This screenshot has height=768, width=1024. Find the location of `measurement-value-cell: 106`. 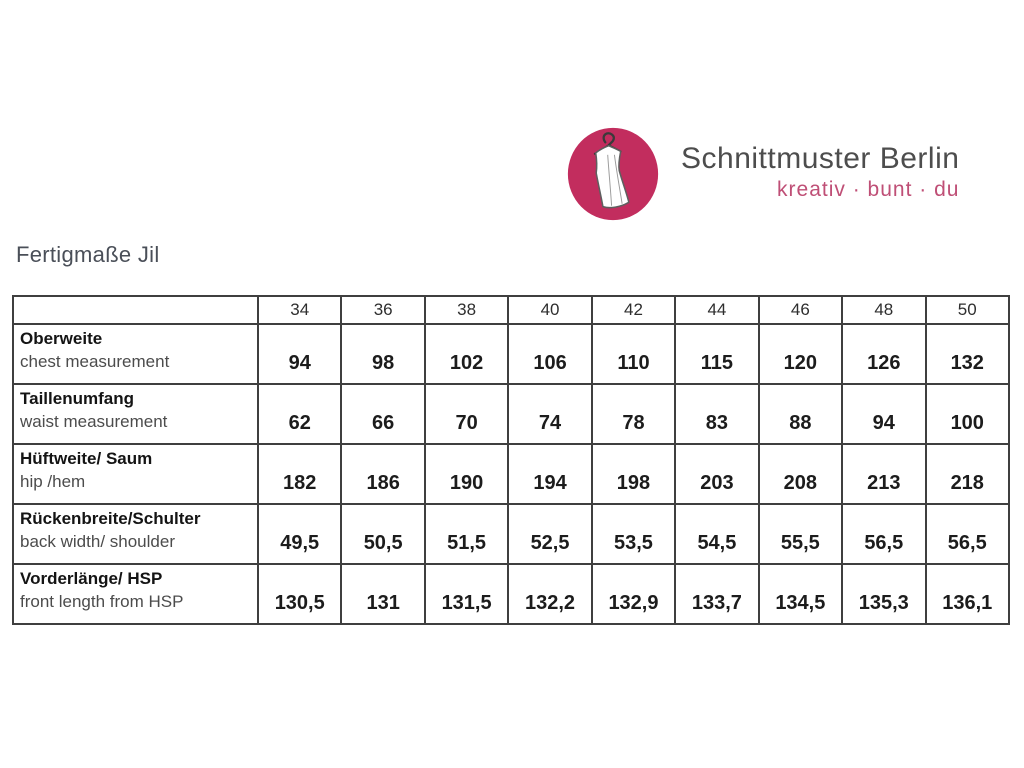

measurement-value-cell: 106 is located at coordinates (550, 354).